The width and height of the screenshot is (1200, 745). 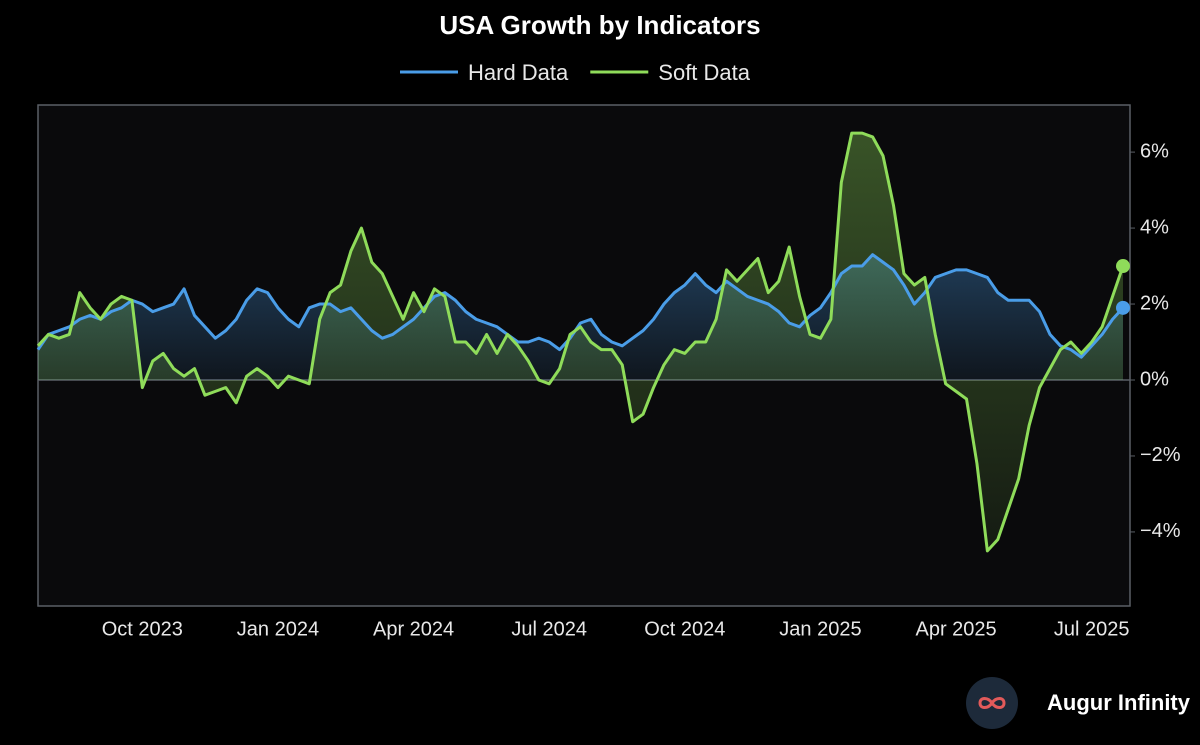 I want to click on x-tick-label: Jan 2025, so click(x=820, y=629).